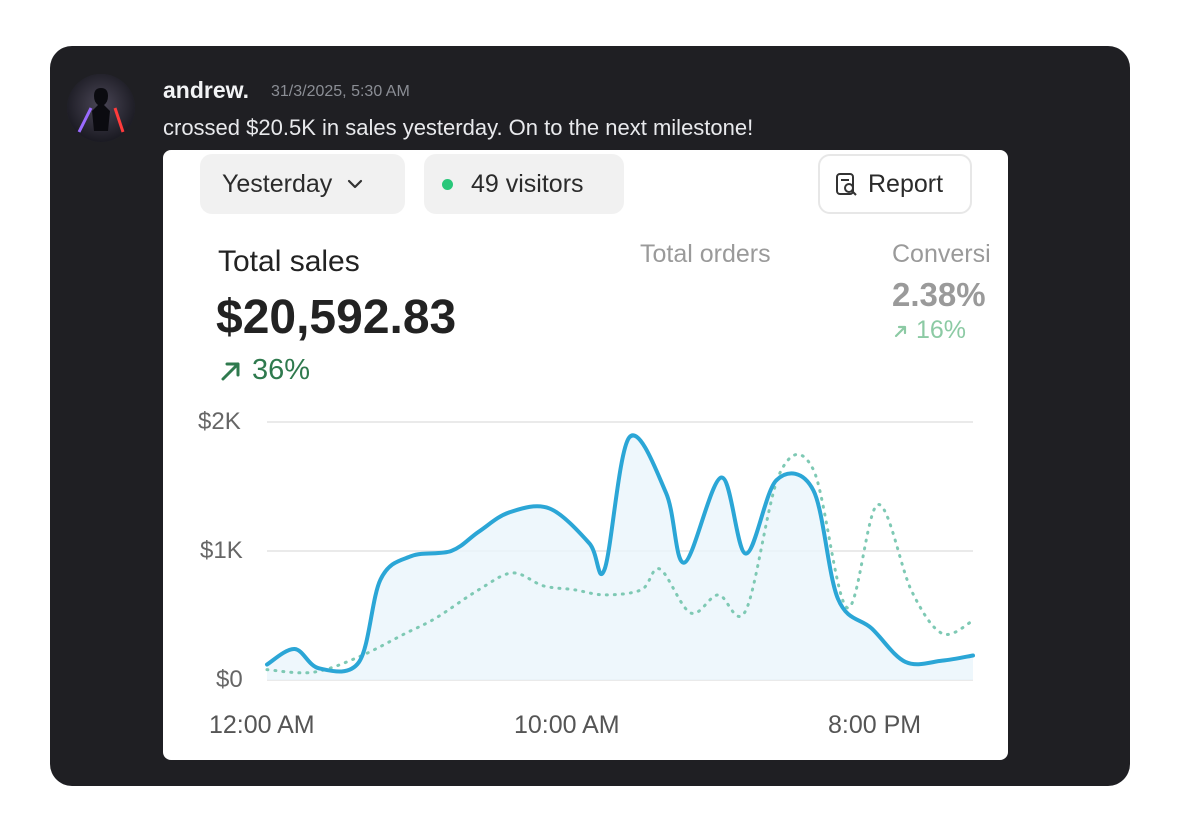 This screenshot has width=1180, height=840. Describe the element at coordinates (705, 254) in the screenshot. I see `total-orders-label: Total orders` at that location.